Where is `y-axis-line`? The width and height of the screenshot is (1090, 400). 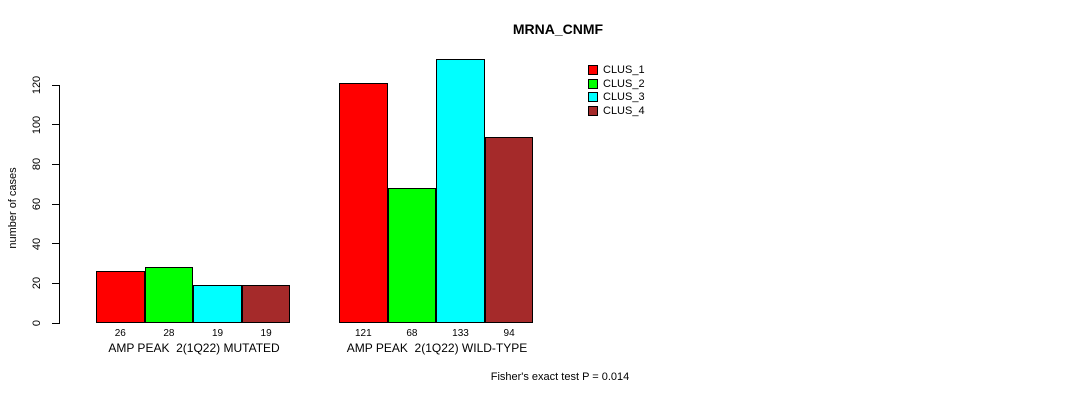 y-axis-line is located at coordinates (59, 204).